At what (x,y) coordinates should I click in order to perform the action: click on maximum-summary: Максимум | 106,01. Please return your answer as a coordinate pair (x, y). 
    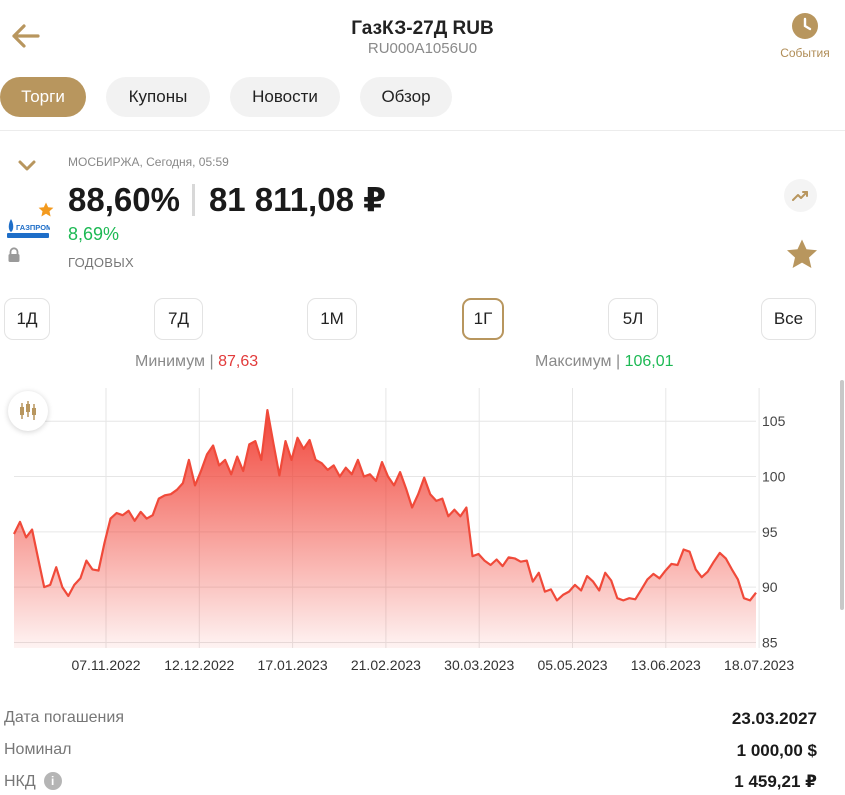
    Looking at the image, I should click on (604, 361).